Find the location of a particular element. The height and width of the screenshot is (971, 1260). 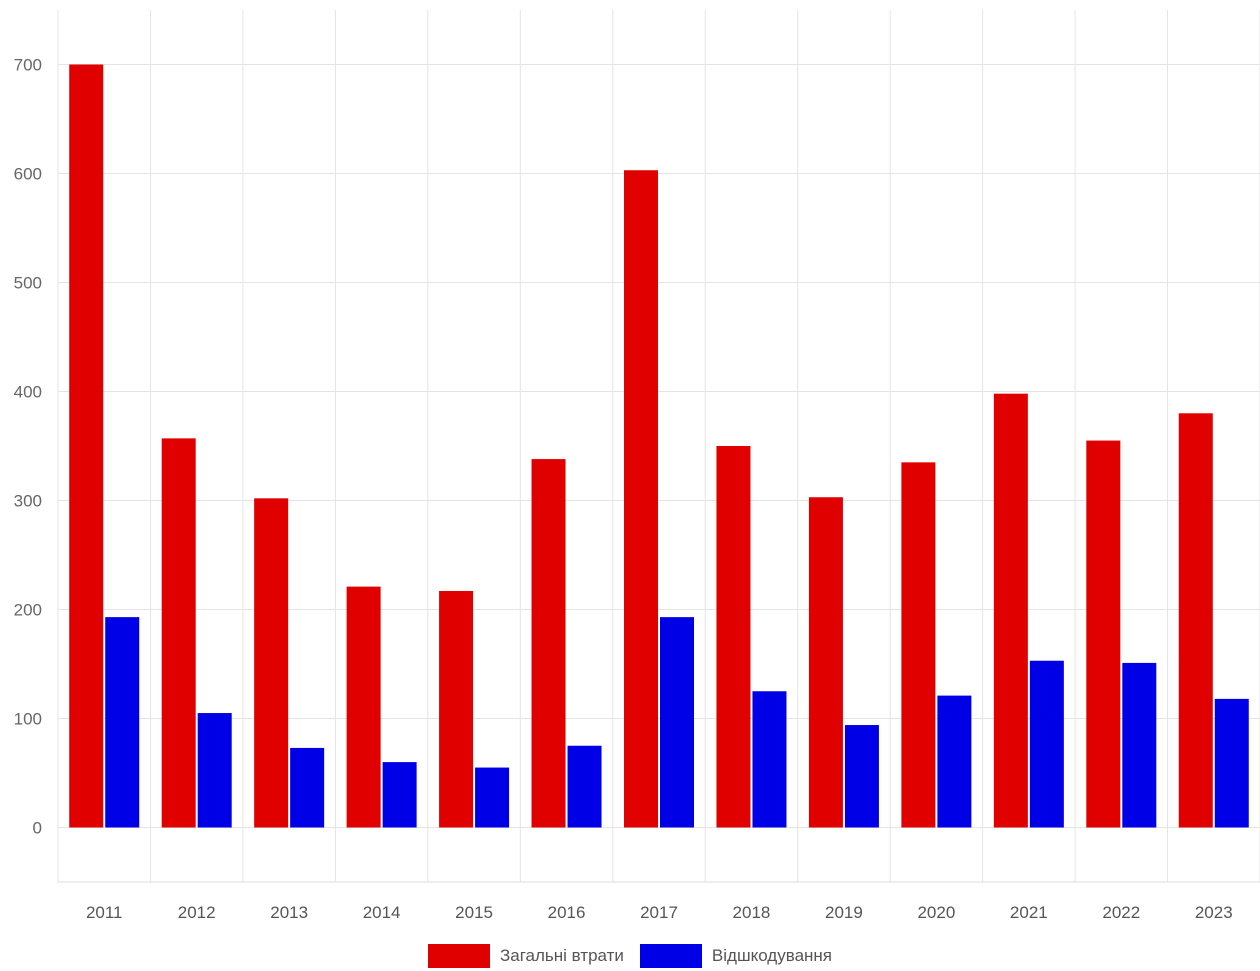

bar-total-losses-2020 is located at coordinates (918, 645).